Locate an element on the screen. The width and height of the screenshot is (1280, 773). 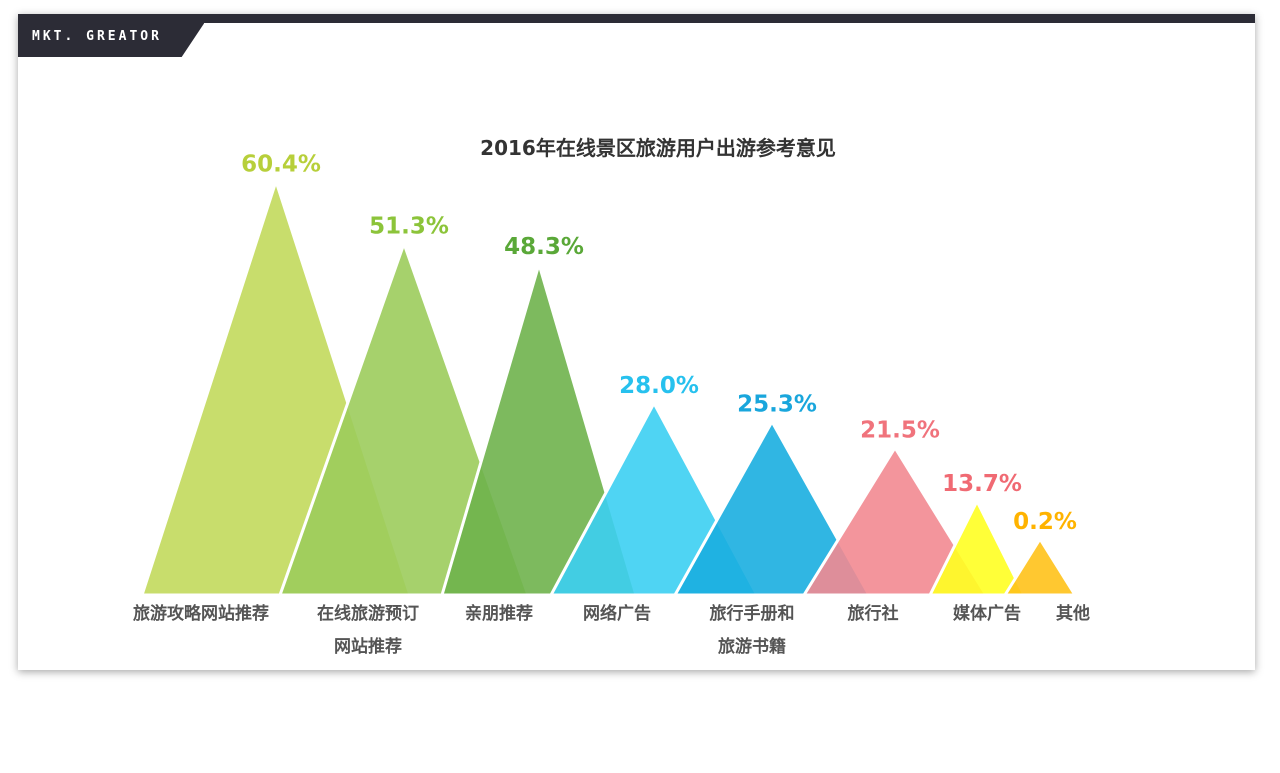
category-label-5: 旅行手册和 is located at coordinates (752, 613).